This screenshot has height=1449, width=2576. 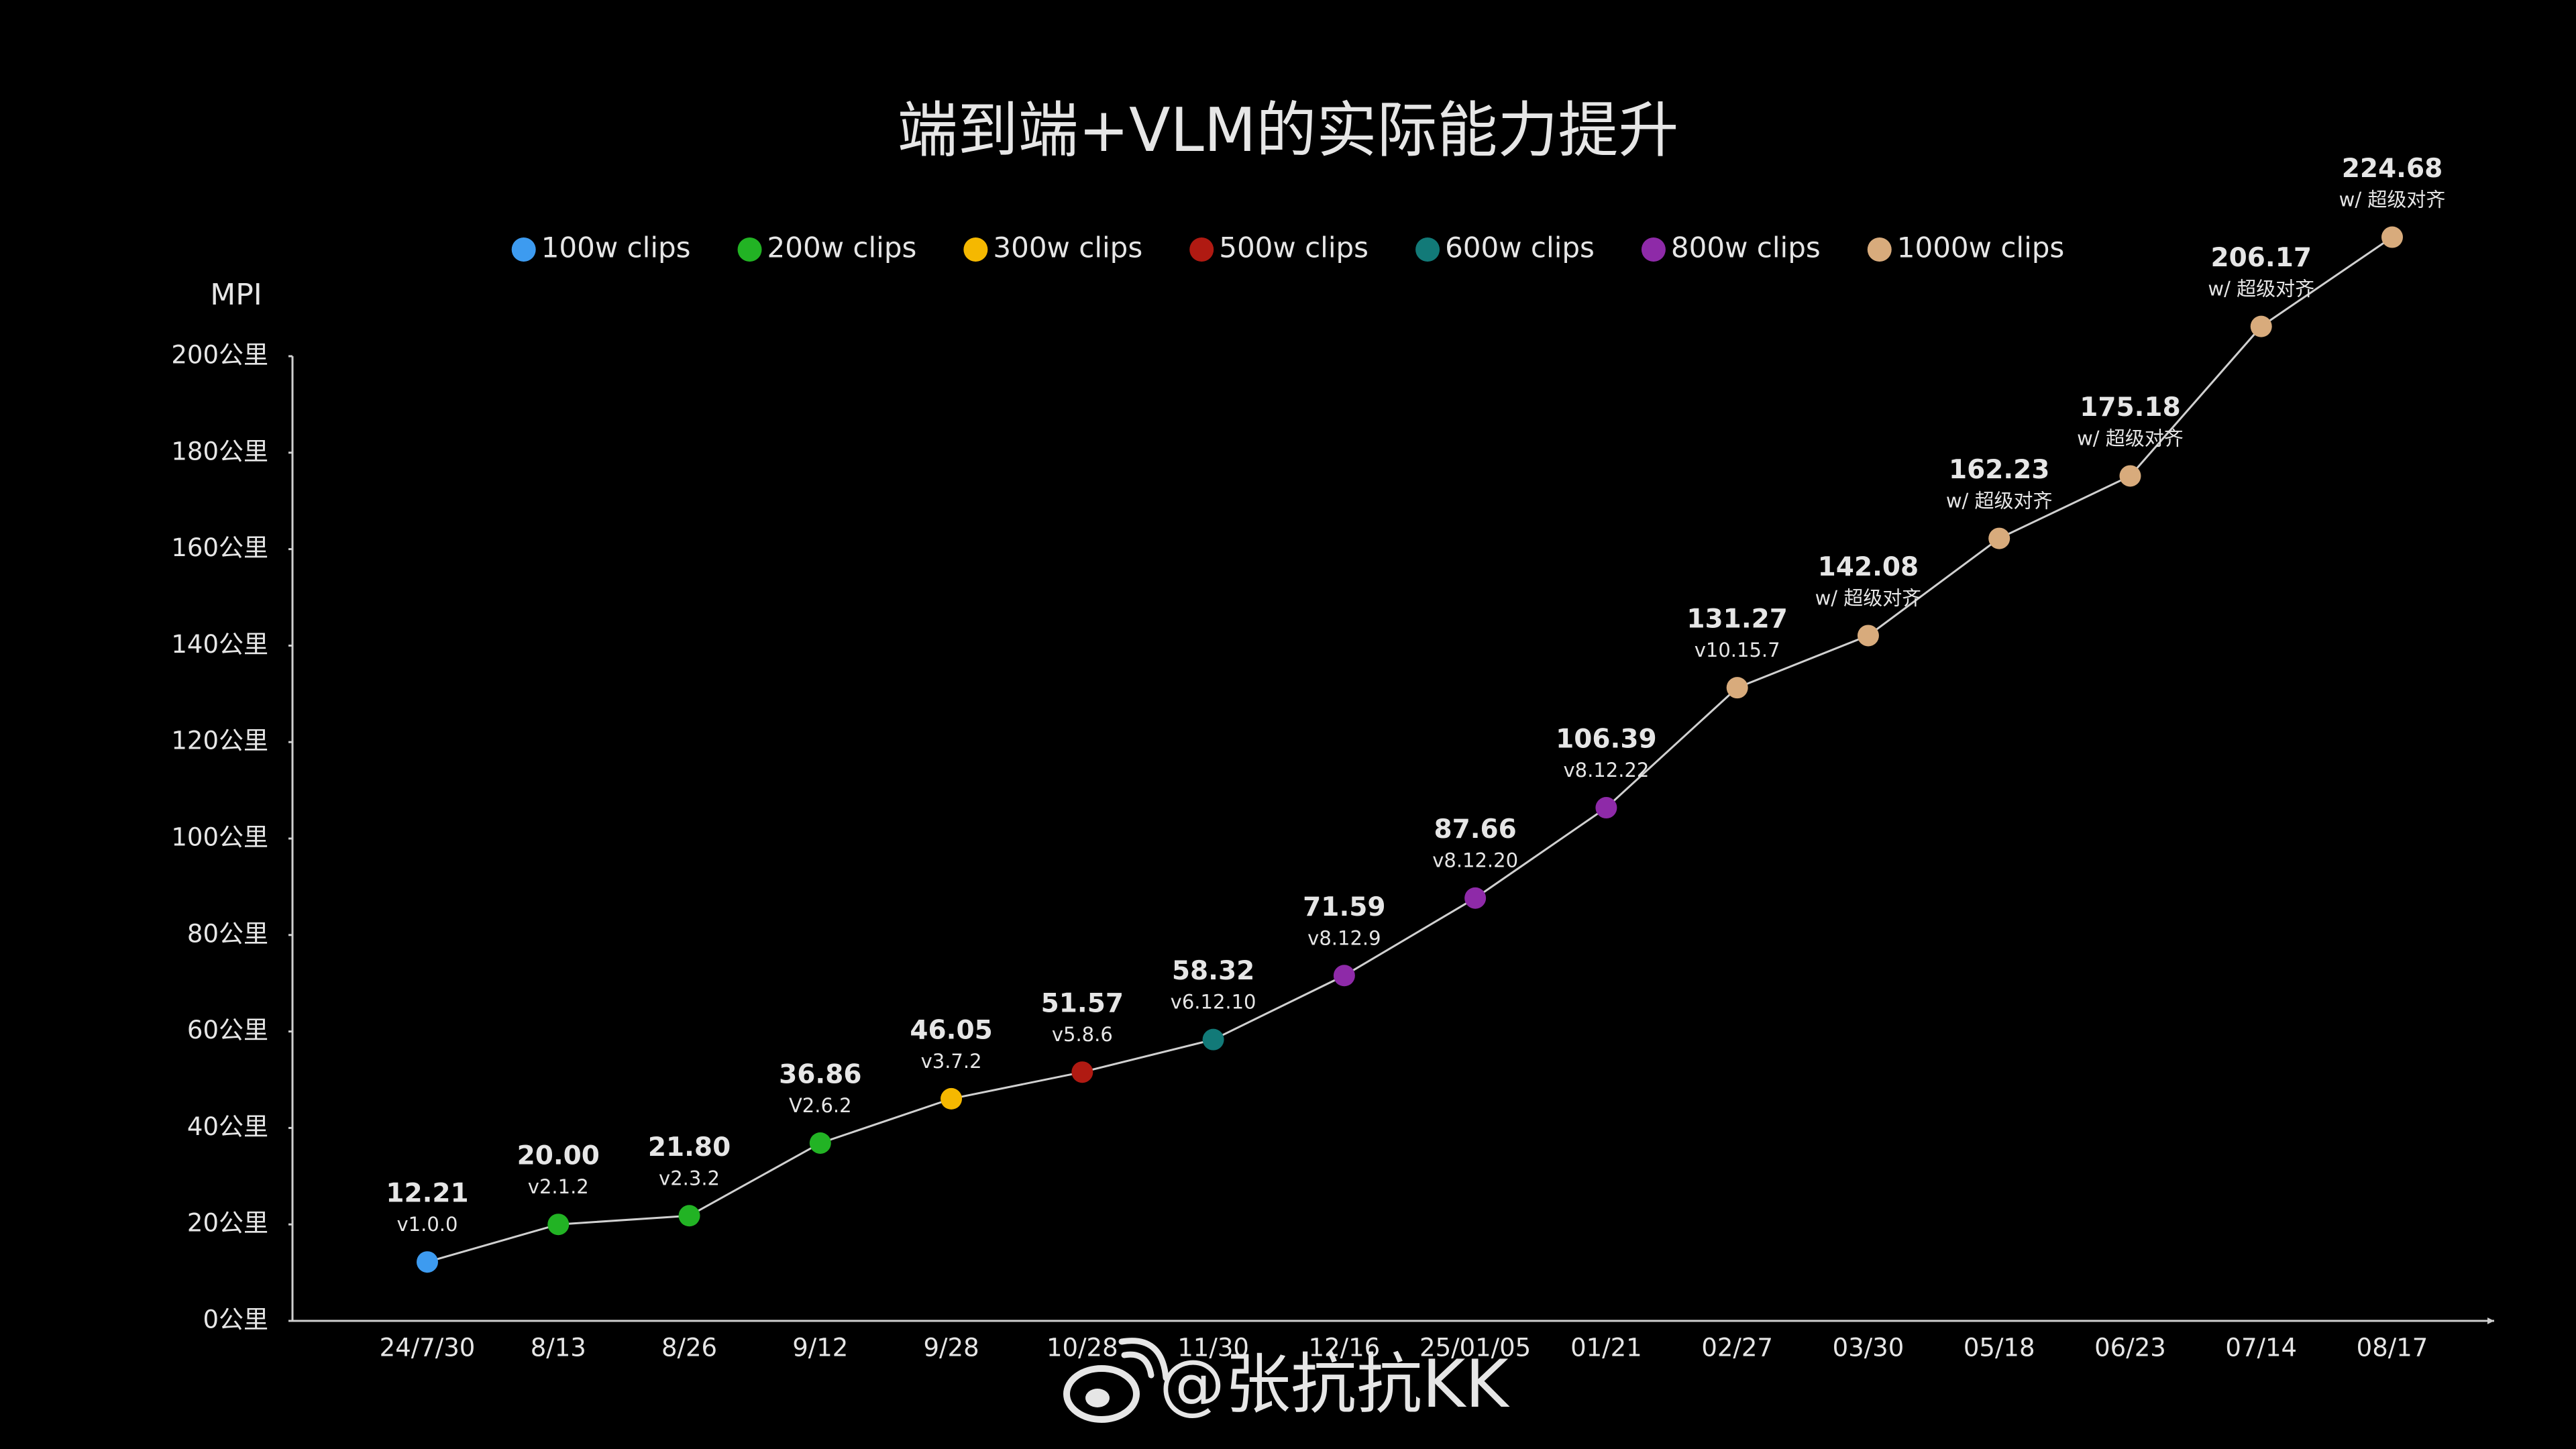 What do you see at coordinates (820, 1074) in the screenshot?
I see `data-label: 36.86` at bounding box center [820, 1074].